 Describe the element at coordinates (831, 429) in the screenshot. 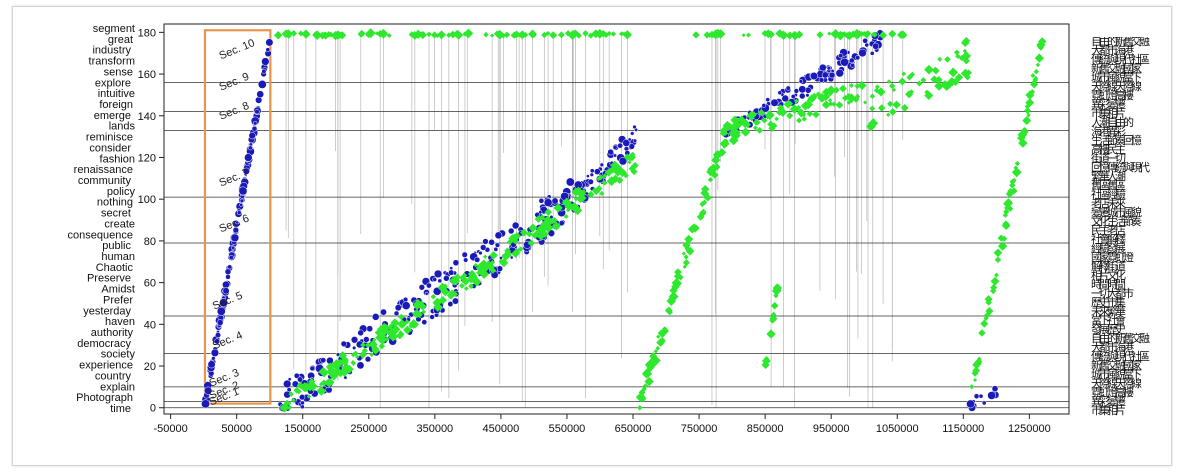

I see `x-tick-label: 950000` at that location.